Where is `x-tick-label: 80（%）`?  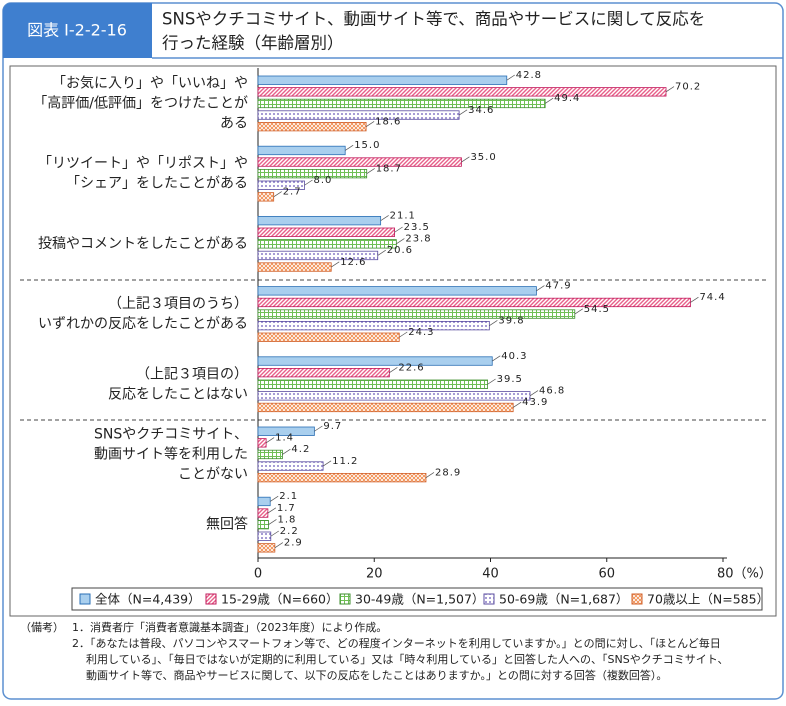
x-tick-label: 80（%） is located at coordinates (744, 574).